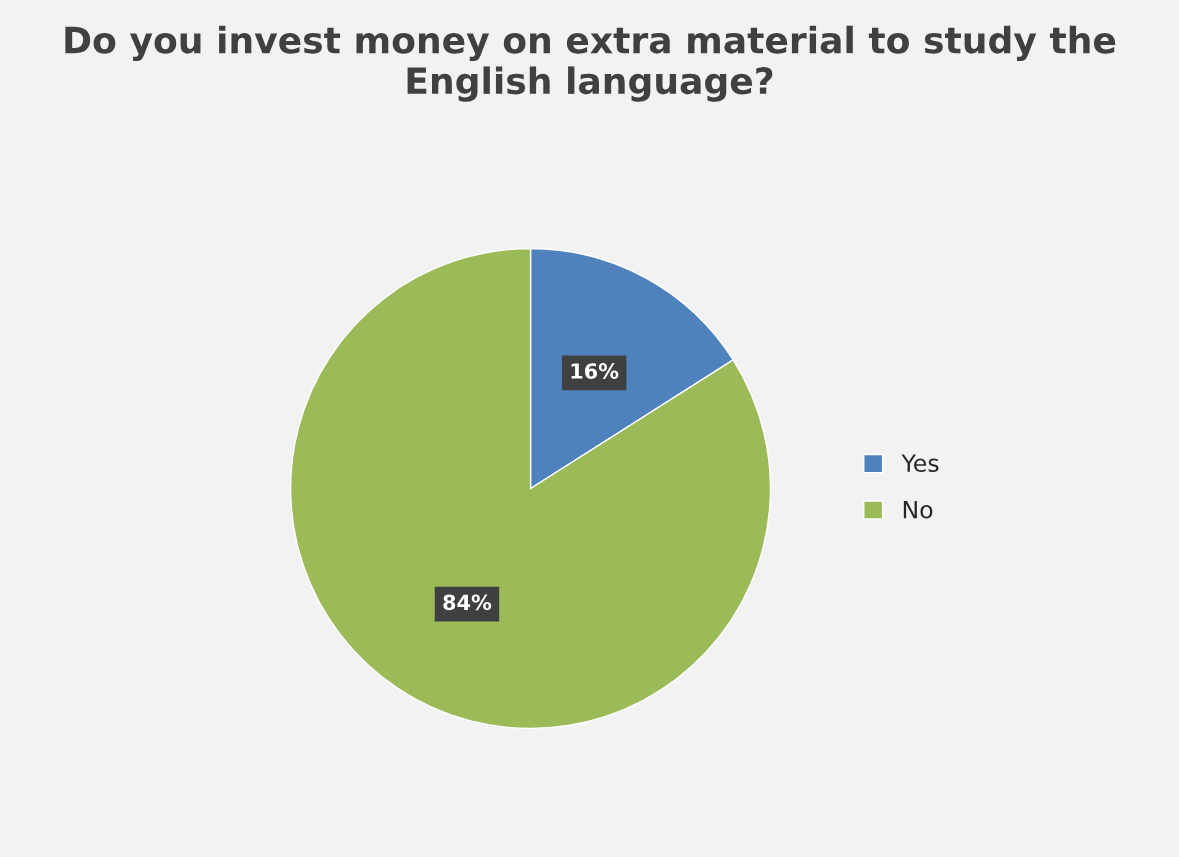 The height and width of the screenshot is (857, 1179). Describe the element at coordinates (595, 371) in the screenshot. I see `data-label: 16%` at that location.